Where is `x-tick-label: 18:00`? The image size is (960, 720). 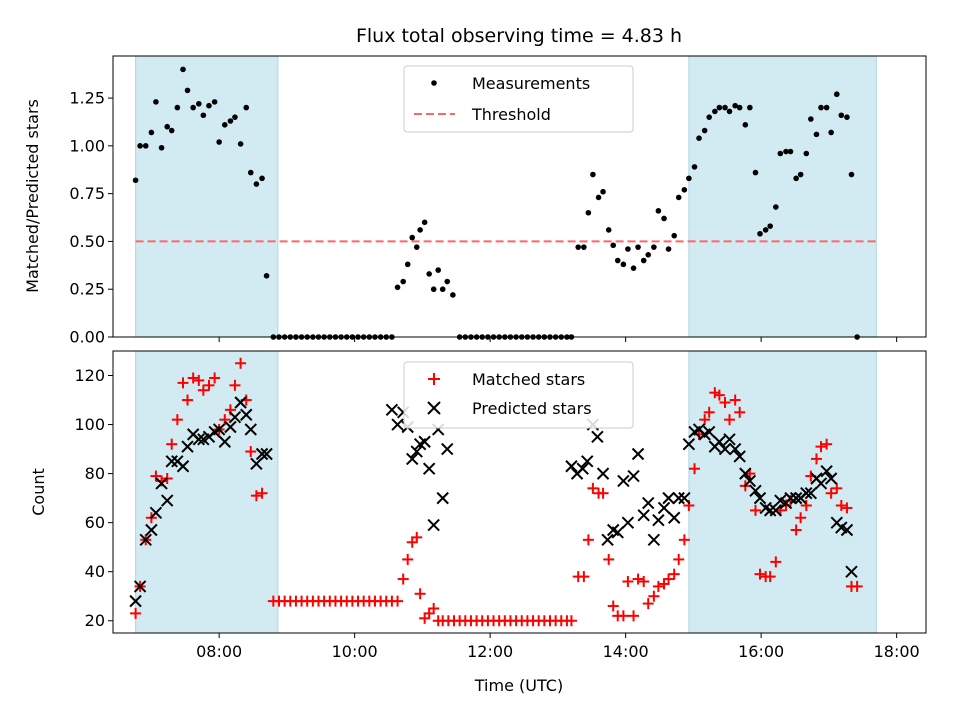 x-tick-label: 18:00 is located at coordinates (897, 651).